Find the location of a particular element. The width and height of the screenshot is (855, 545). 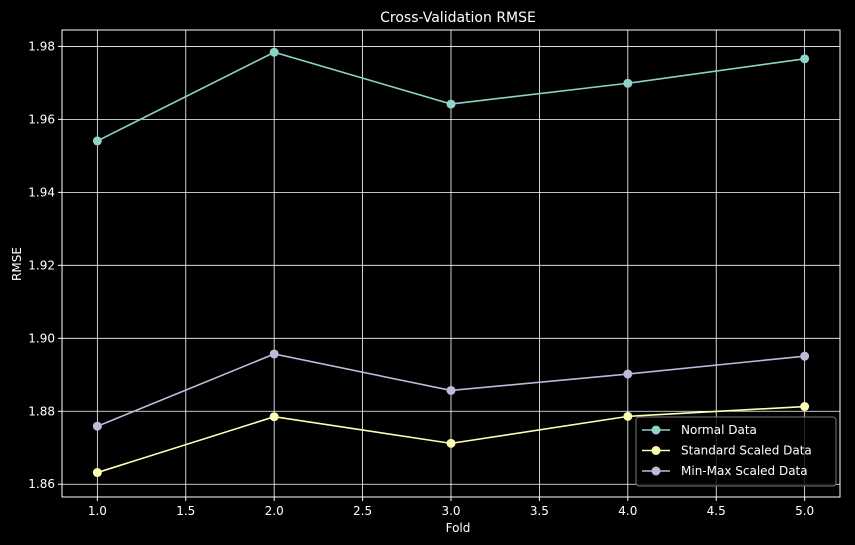

legend-entry: Min-Max Scaled Data is located at coordinates (725, 471).